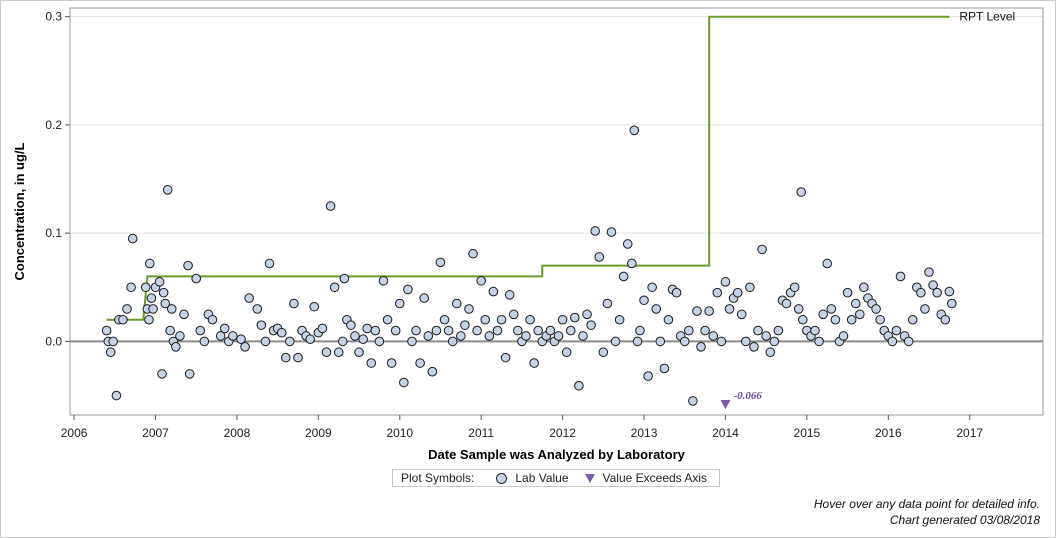 This screenshot has width=1056, height=538. Describe the element at coordinates (725, 404) in the screenshot. I see `exceeds-axis-marker` at that location.